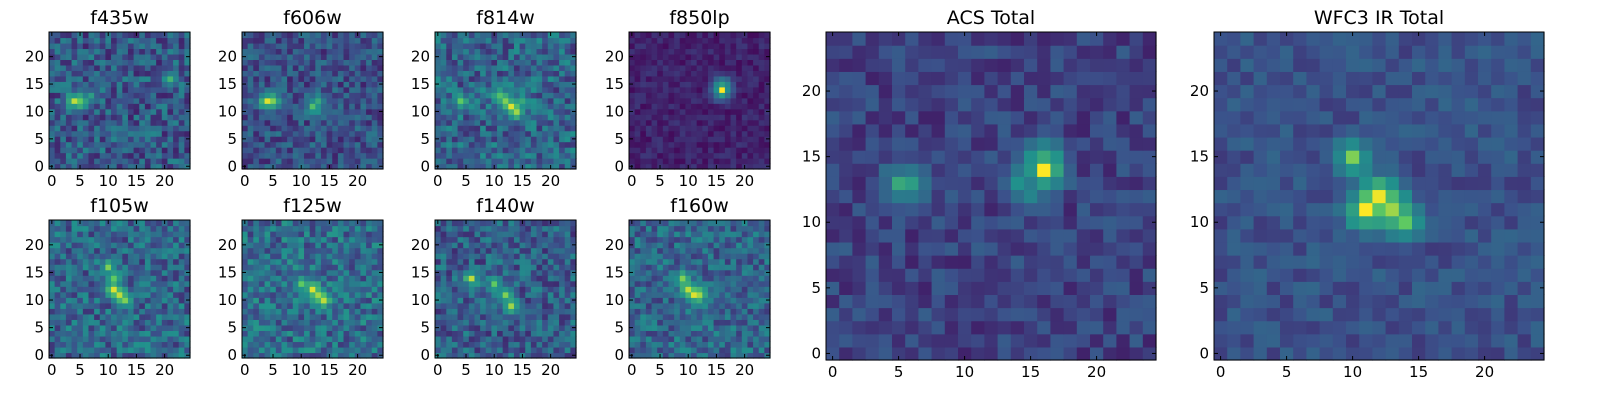 The width and height of the screenshot is (1600, 400). I want to click on y-tick-label: 20, so click(34, 245).